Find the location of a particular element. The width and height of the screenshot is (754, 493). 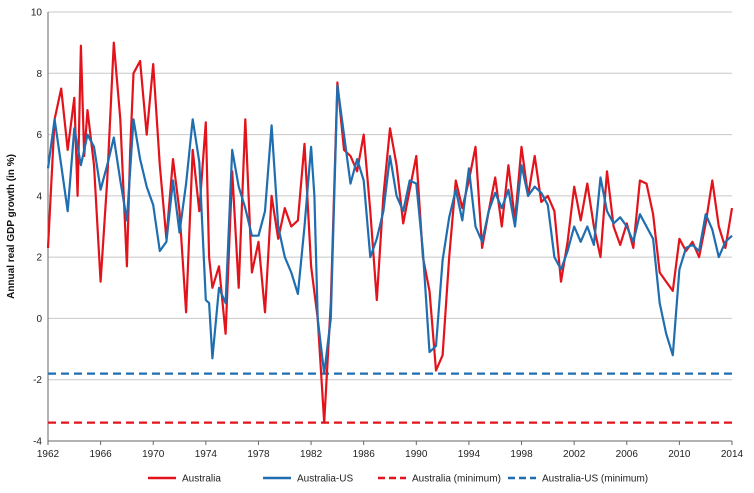

legend-label: Australia-US (minimum) is located at coordinates (595, 479).